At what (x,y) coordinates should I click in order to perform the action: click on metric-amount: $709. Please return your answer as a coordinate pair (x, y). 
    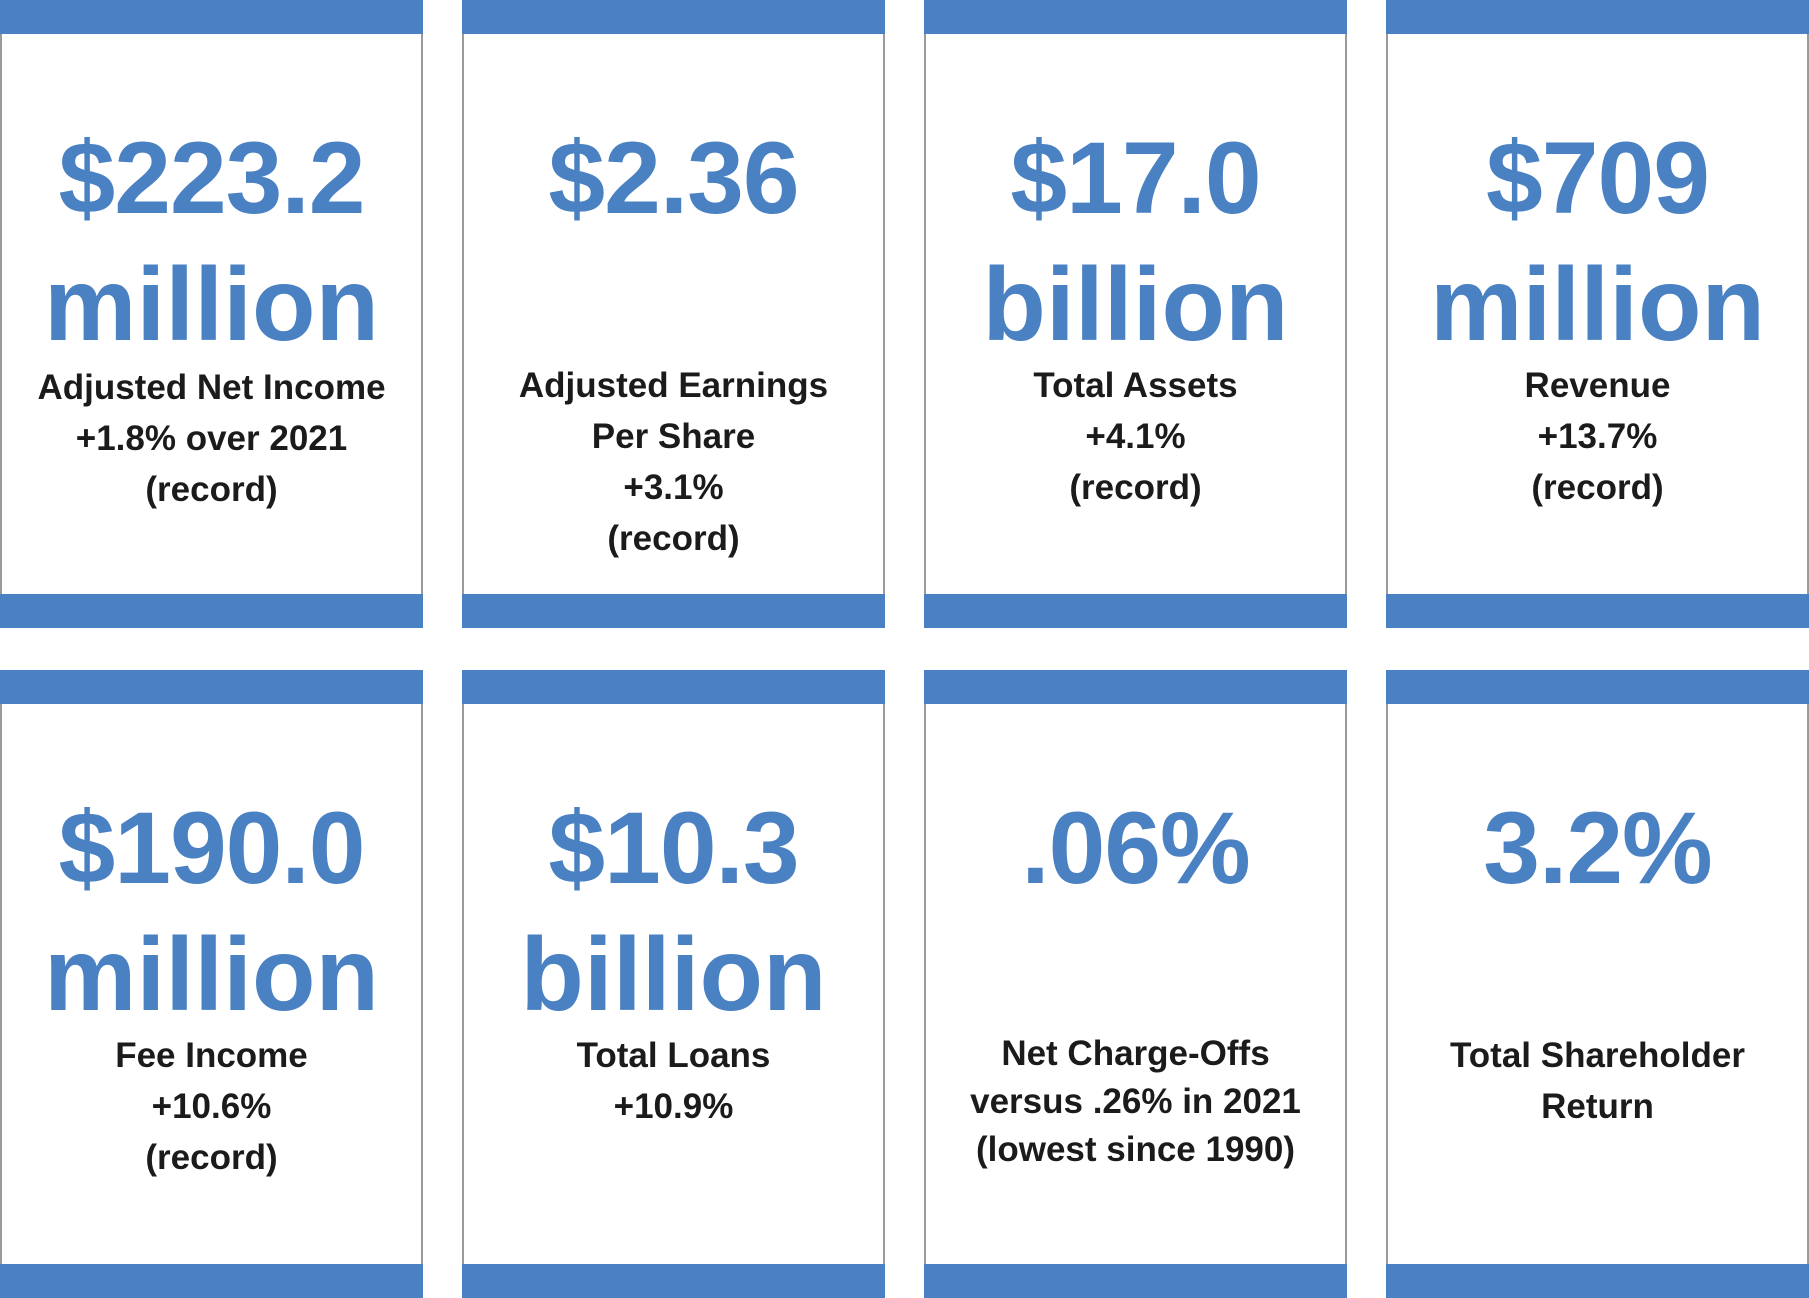
    Looking at the image, I should click on (1598, 178).